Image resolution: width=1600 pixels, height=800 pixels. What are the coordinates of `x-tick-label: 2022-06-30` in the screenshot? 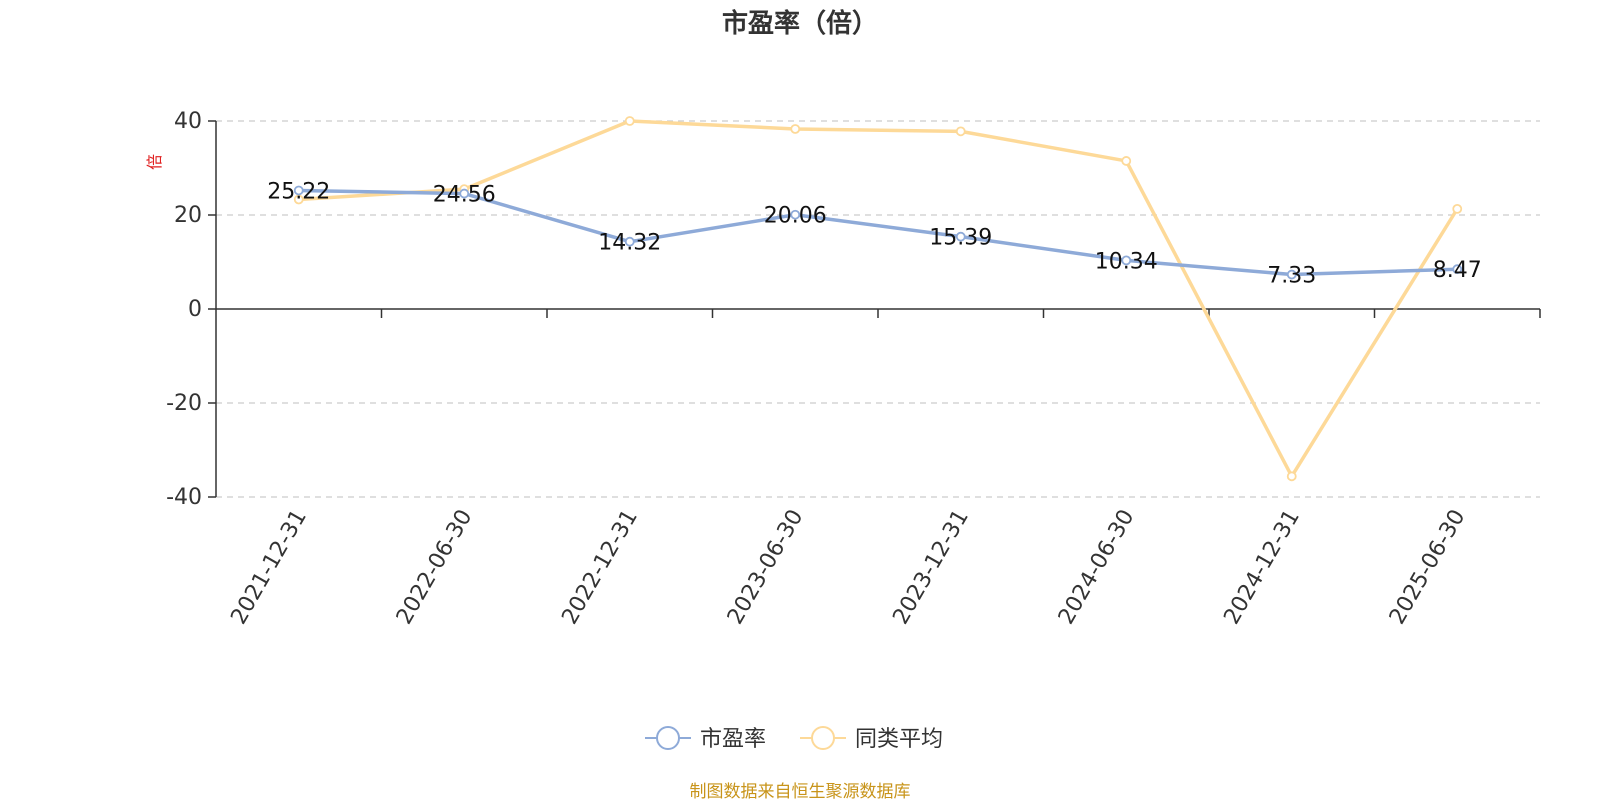 It's located at (435, 567).